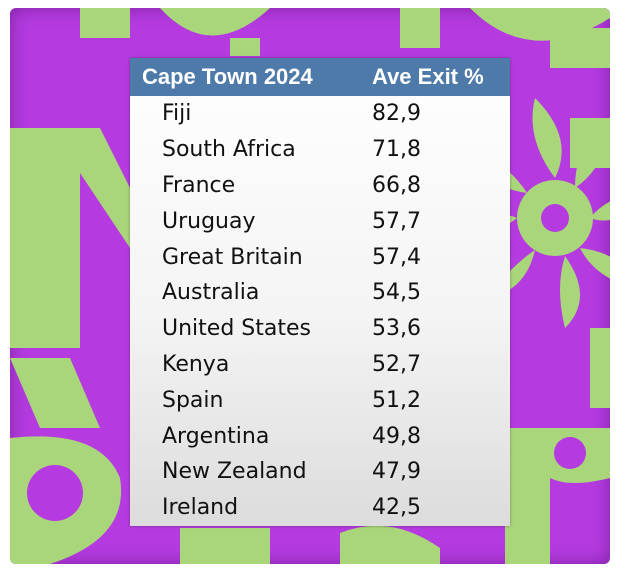  I want to click on country-cell: Argentina, so click(216, 436).